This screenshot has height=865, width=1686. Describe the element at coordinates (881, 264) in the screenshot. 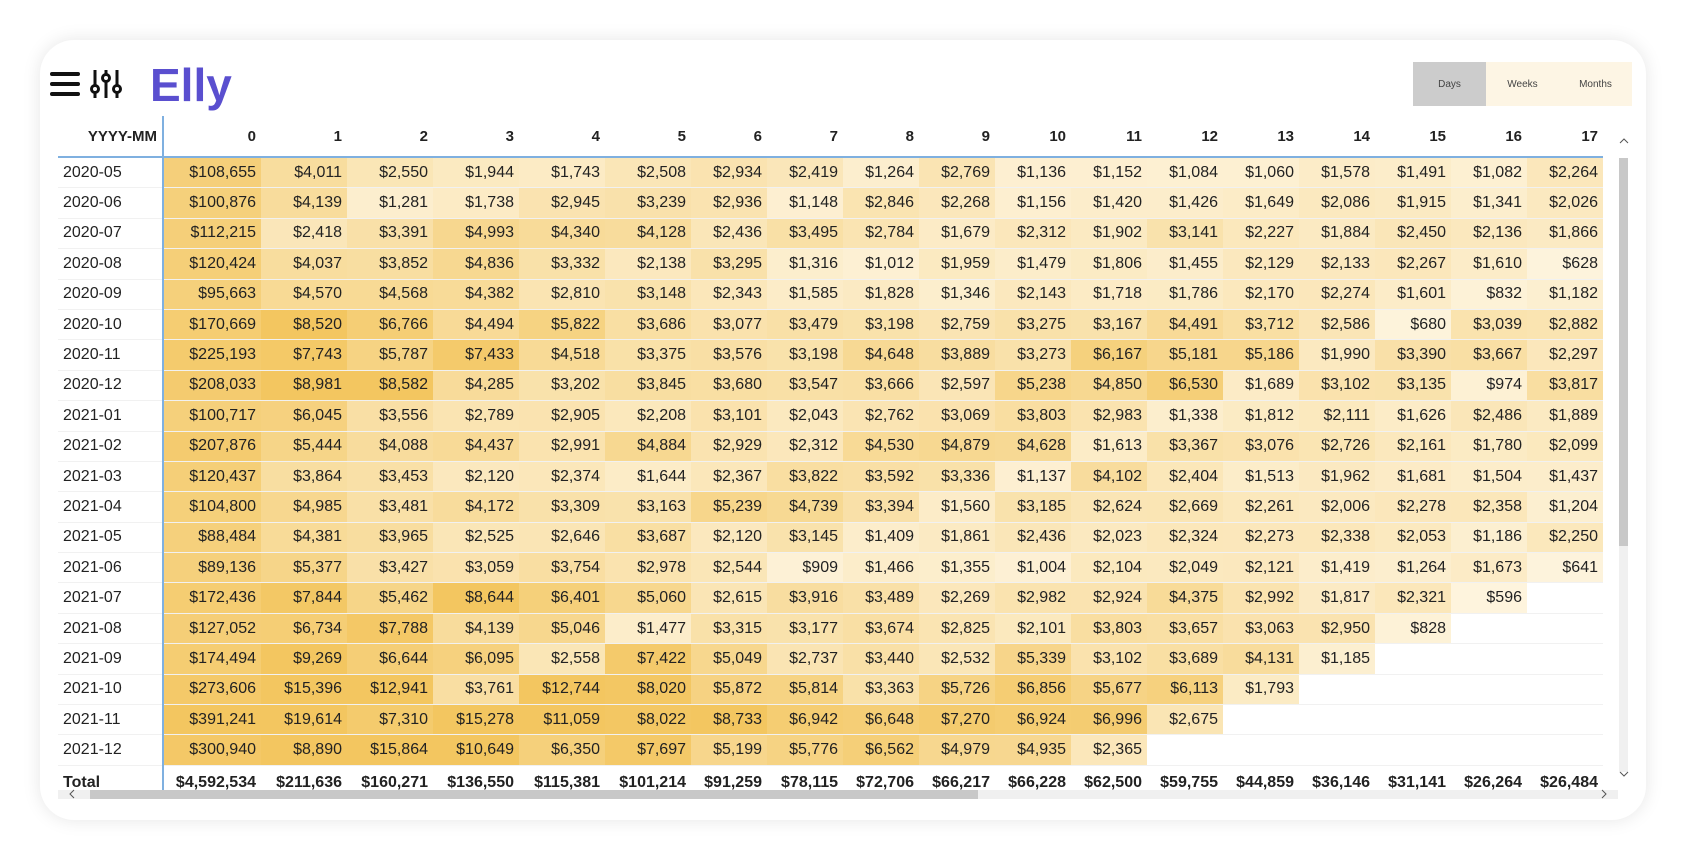

I see `cell: $1,012` at that location.